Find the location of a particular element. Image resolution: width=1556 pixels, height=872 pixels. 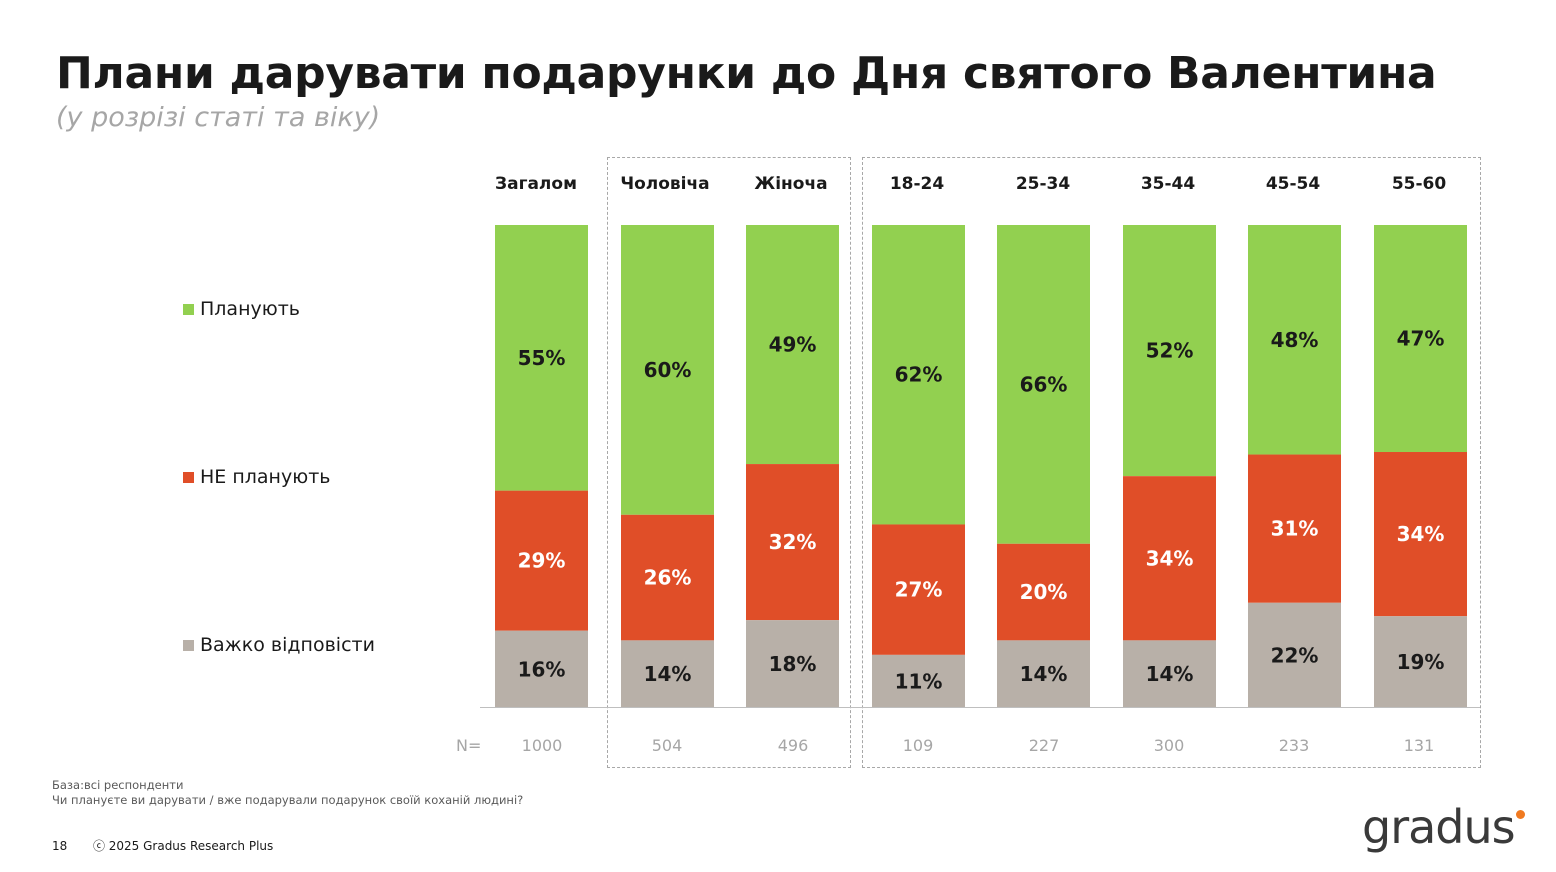

data-label: 48% is located at coordinates (1295, 340).